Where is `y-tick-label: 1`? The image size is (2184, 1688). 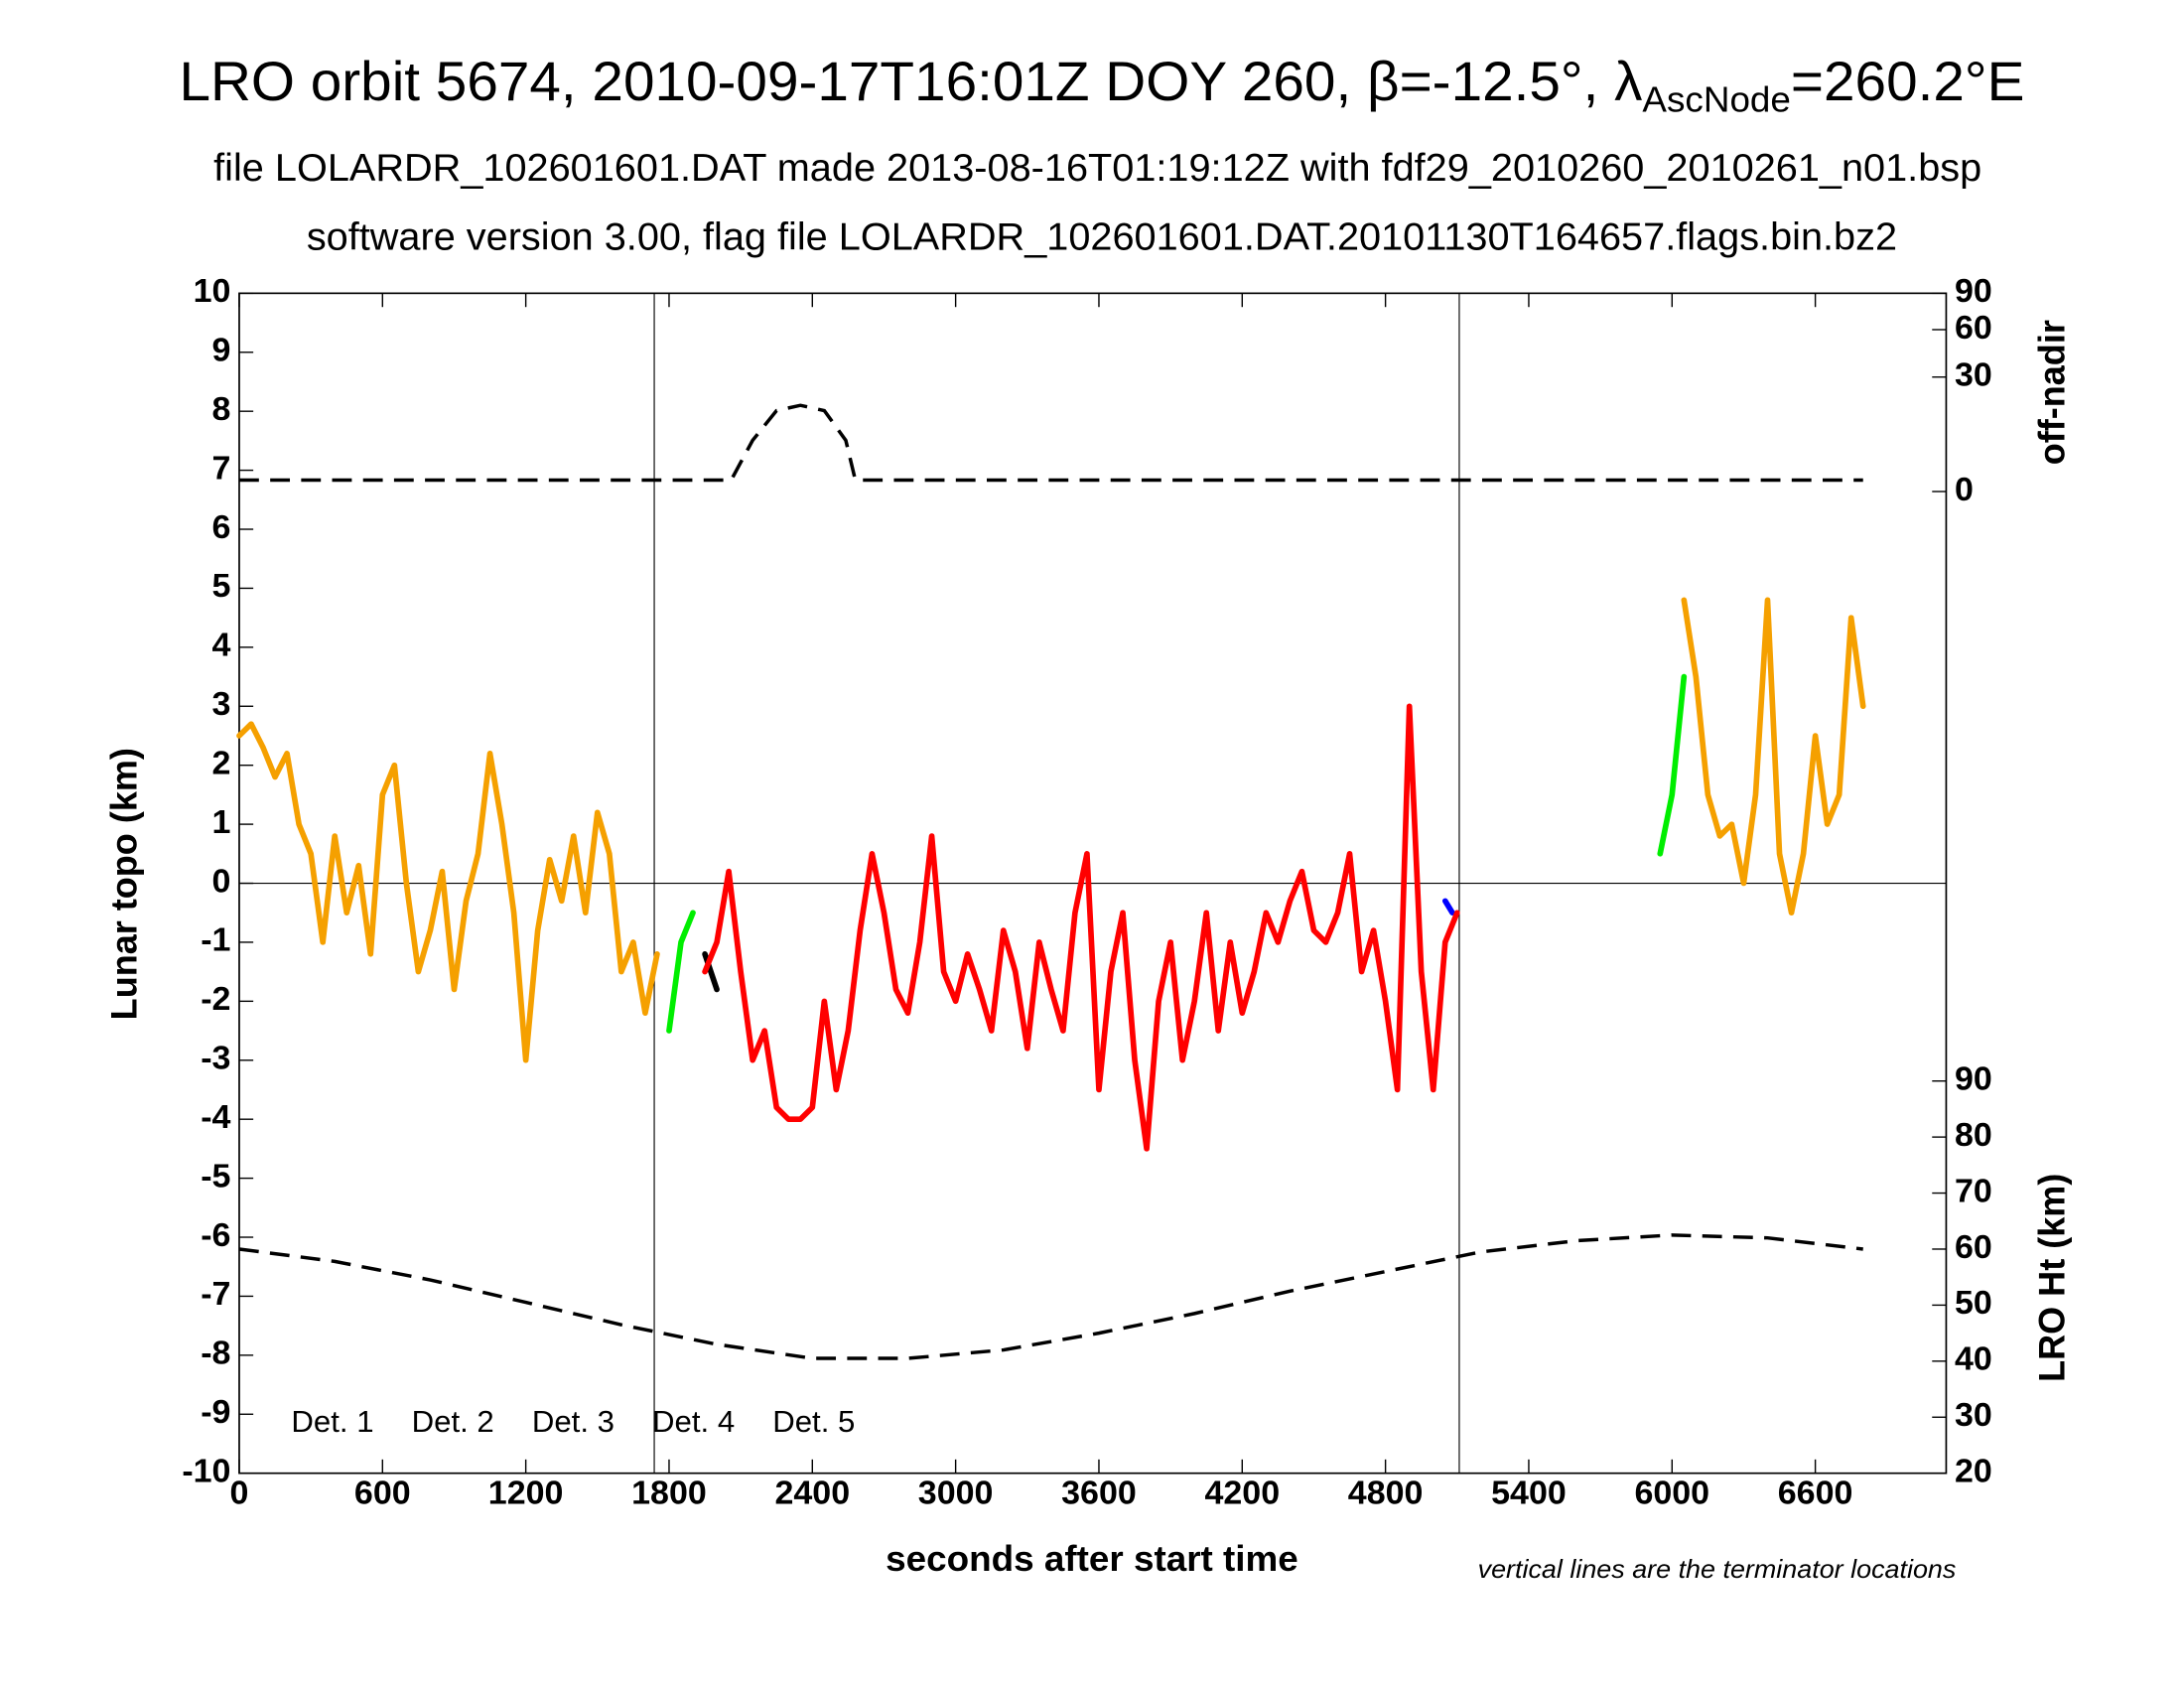
y-tick-label: 1 is located at coordinates (221, 822).